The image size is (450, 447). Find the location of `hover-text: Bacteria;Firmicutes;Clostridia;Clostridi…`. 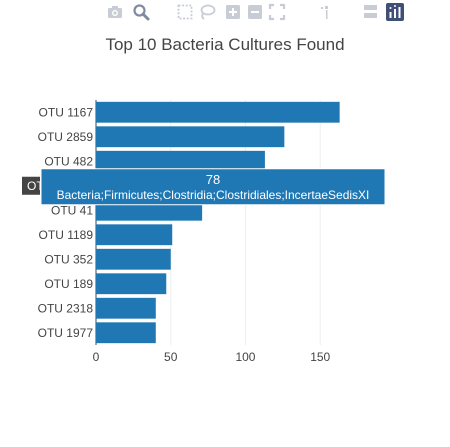

hover-text: Bacteria;Firmicutes;Clostridia;Clostridi… is located at coordinates (213, 195).